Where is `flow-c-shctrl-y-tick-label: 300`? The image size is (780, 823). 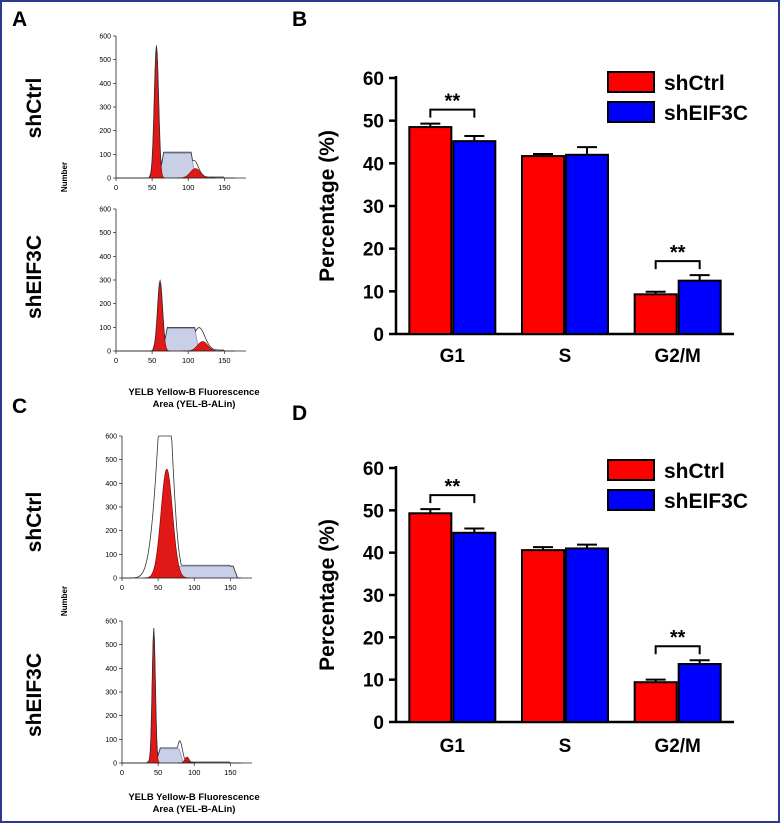
flow-c-shctrl-y-tick-label: 300 is located at coordinates (111, 508).